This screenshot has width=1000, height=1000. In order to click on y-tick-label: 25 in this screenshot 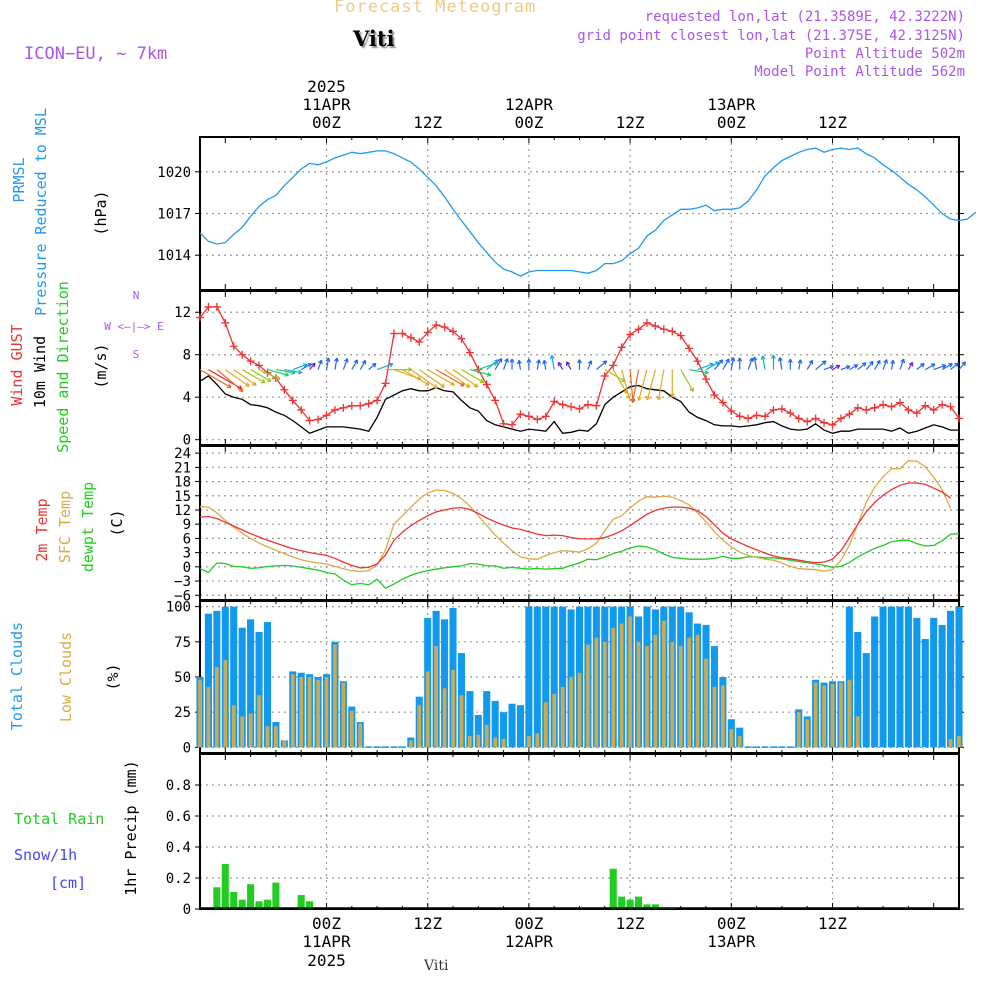, I will do `click(182, 713)`.